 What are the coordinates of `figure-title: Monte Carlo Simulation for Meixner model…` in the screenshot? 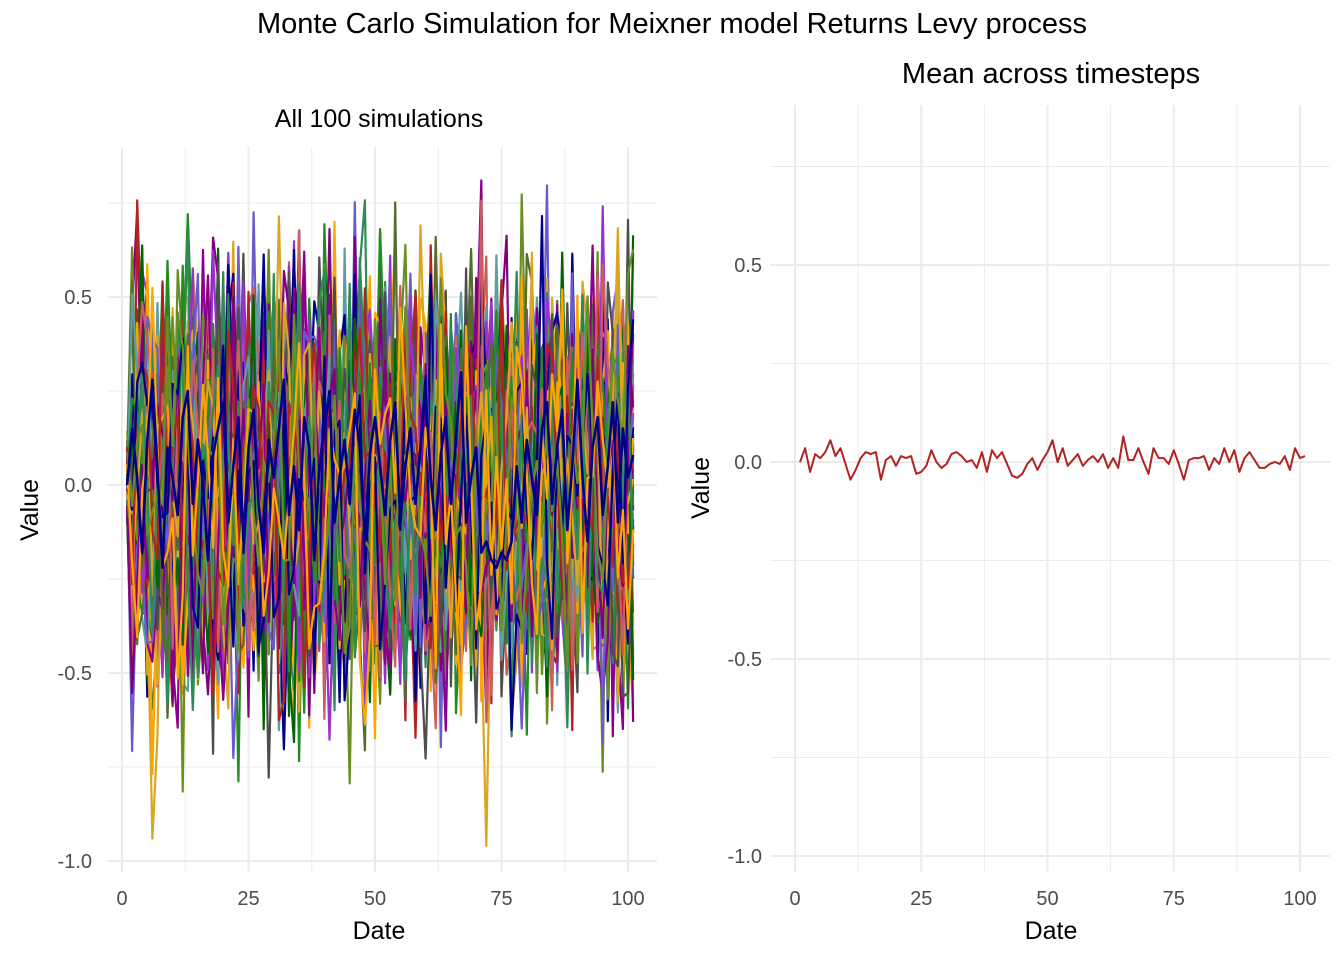 It's located at (672, 24).